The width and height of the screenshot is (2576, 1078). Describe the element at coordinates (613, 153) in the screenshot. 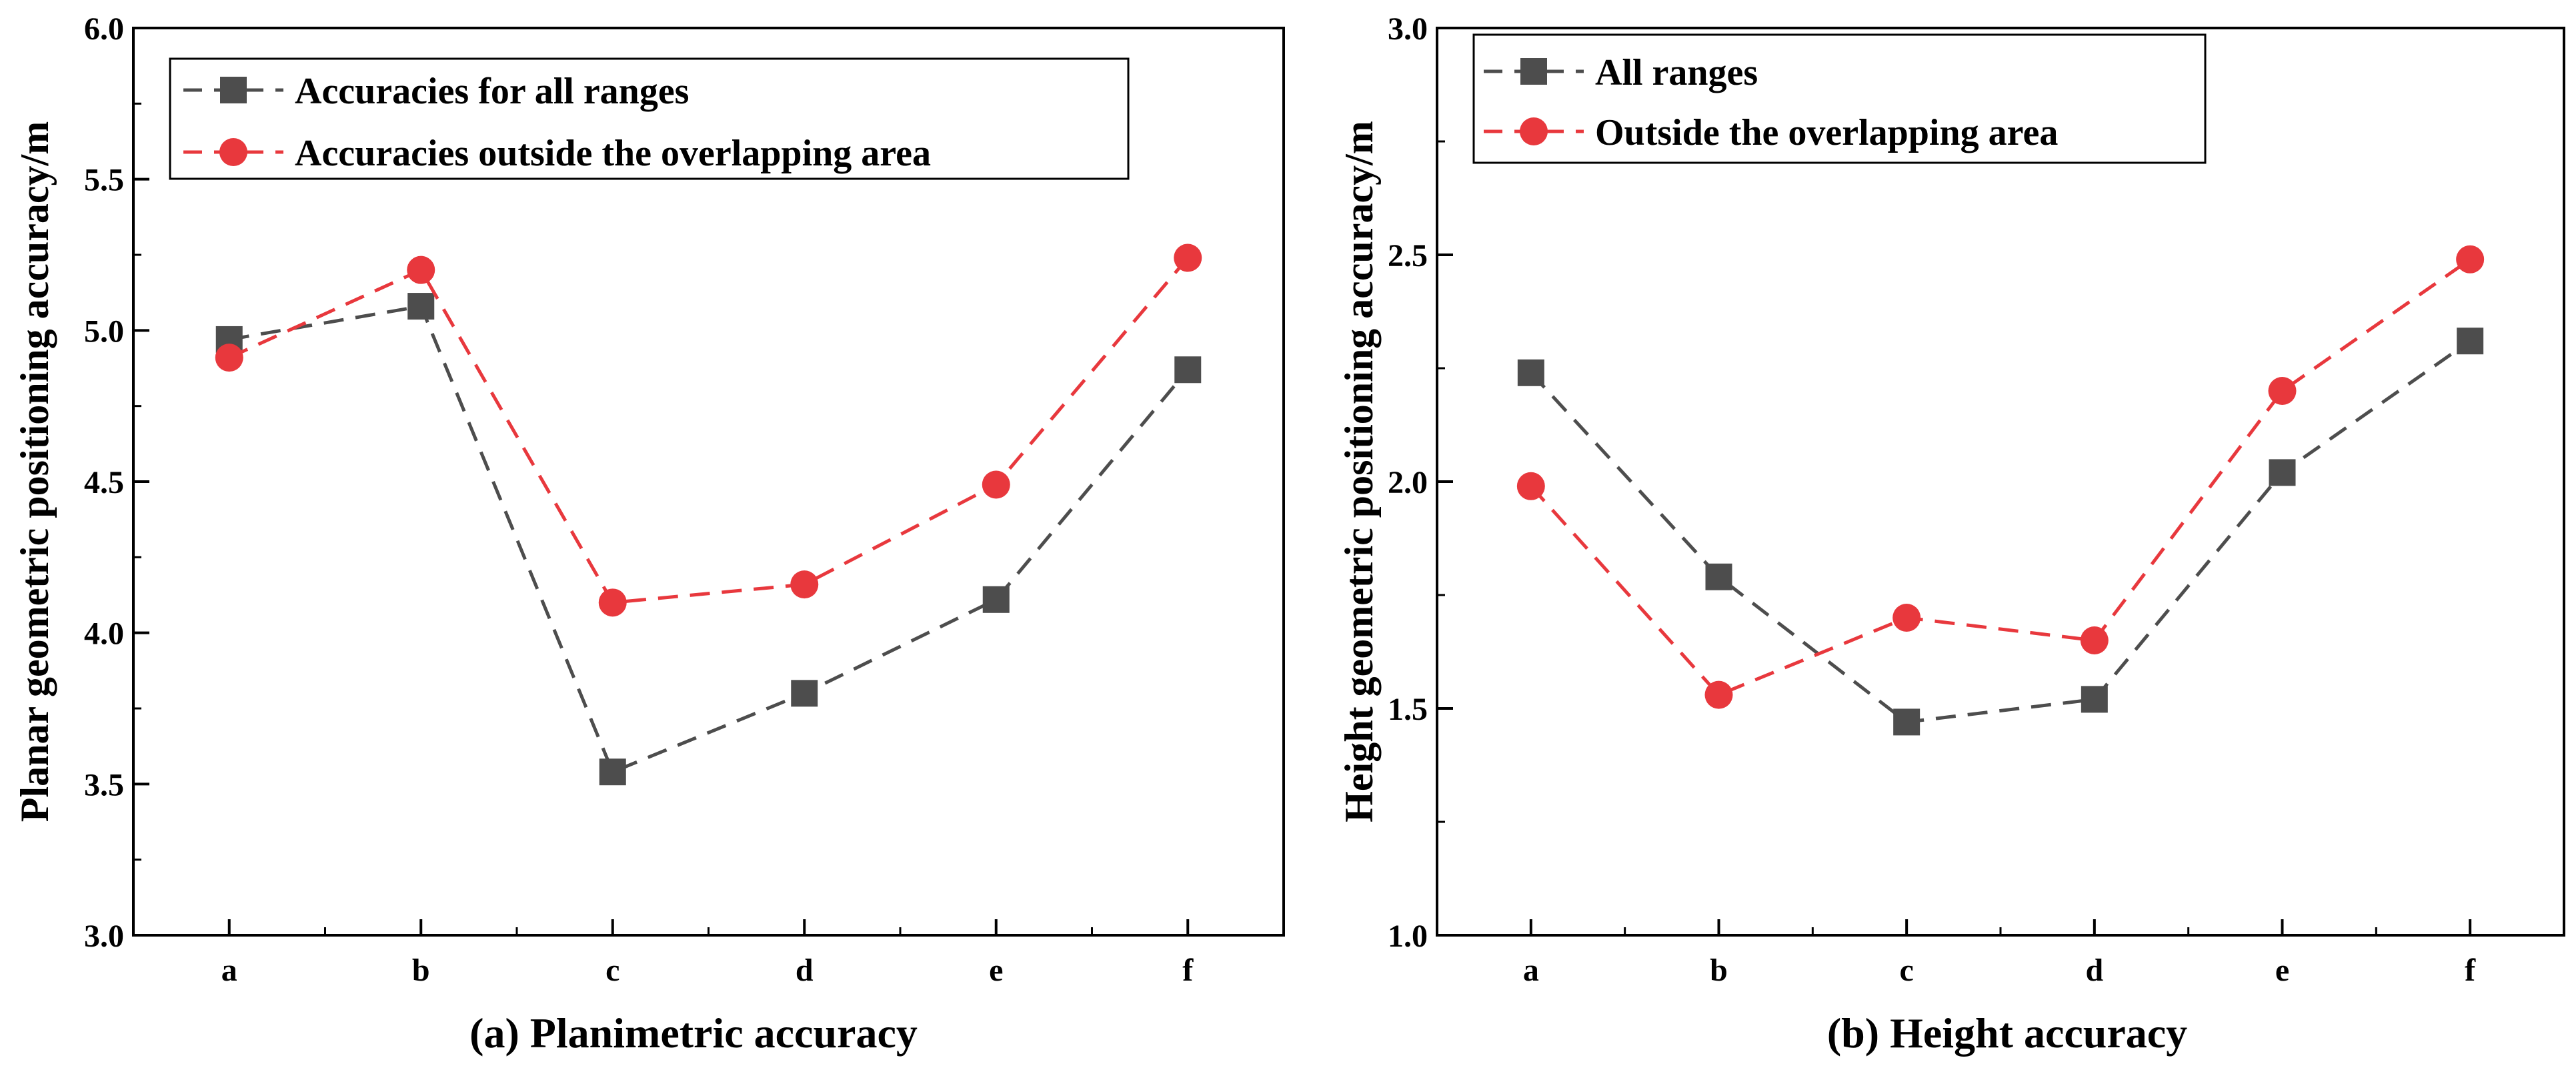

I see `panel-a-legend-label-2: Accuracies outside the overlapping area` at that location.